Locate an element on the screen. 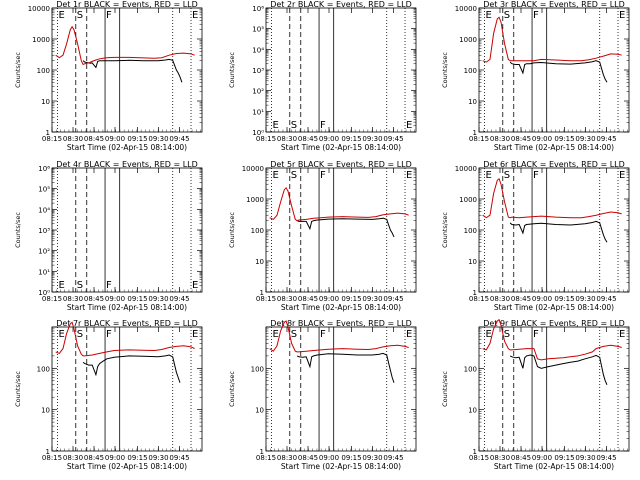 The image size is (640, 480). panel-title: Det 4r BLACK = Events, RED = LLD is located at coordinates (127, 164).